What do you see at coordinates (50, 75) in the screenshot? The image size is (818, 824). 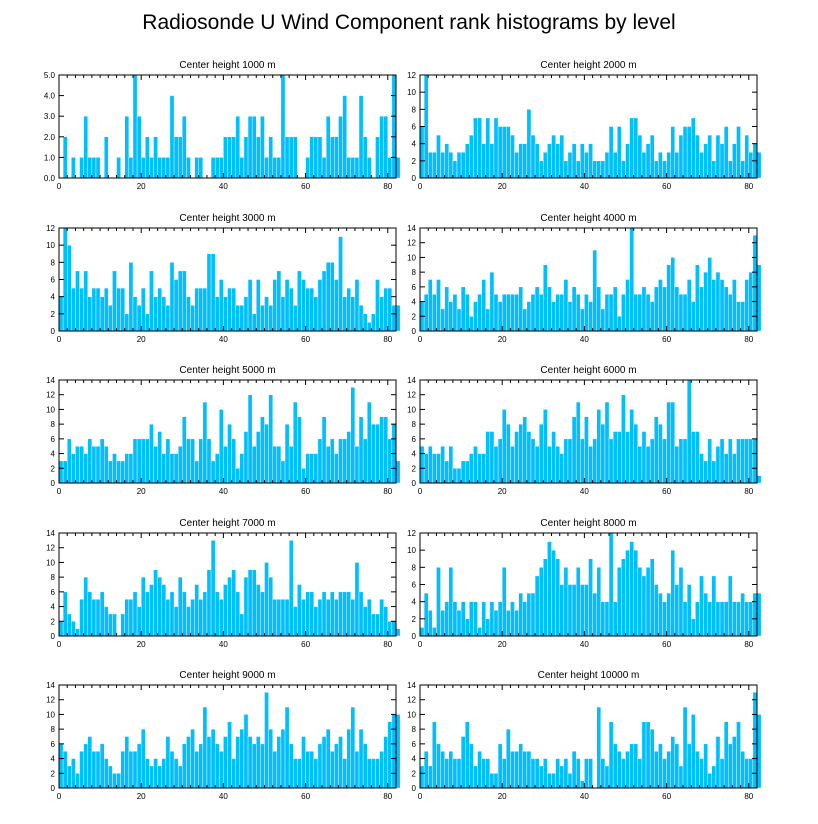 I see `y-tick-label: 5.0` at bounding box center [50, 75].